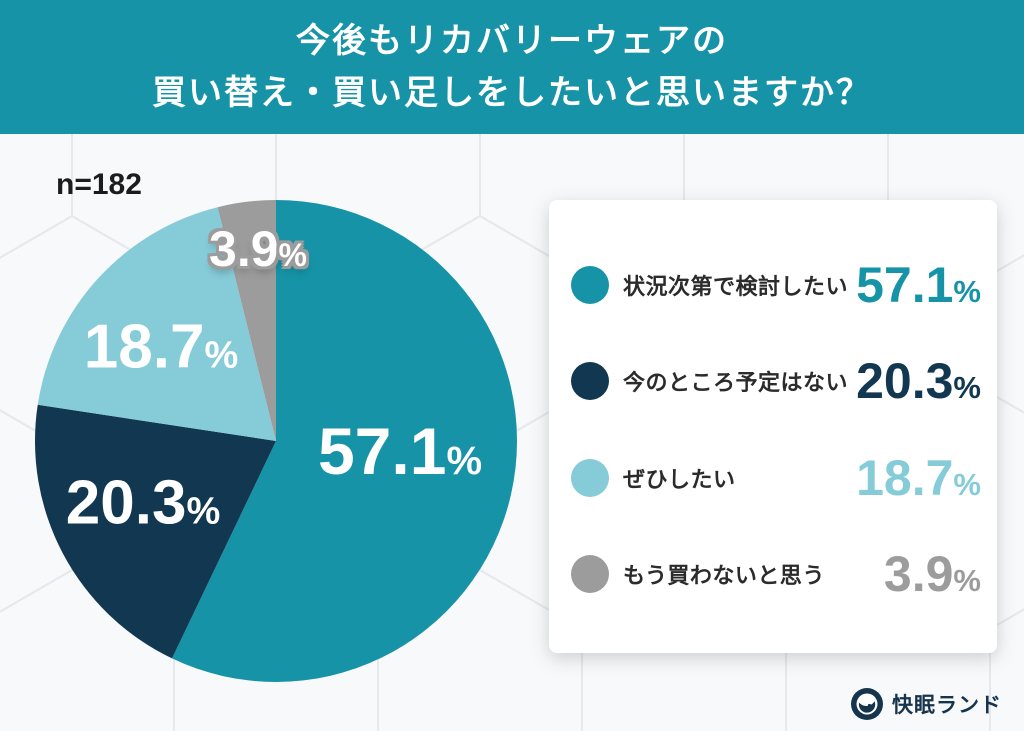 Image resolution: width=1024 pixels, height=731 pixels. What do you see at coordinates (736, 383) in the screenshot?
I see `legend-label: 今のところ予定はない` at bounding box center [736, 383].